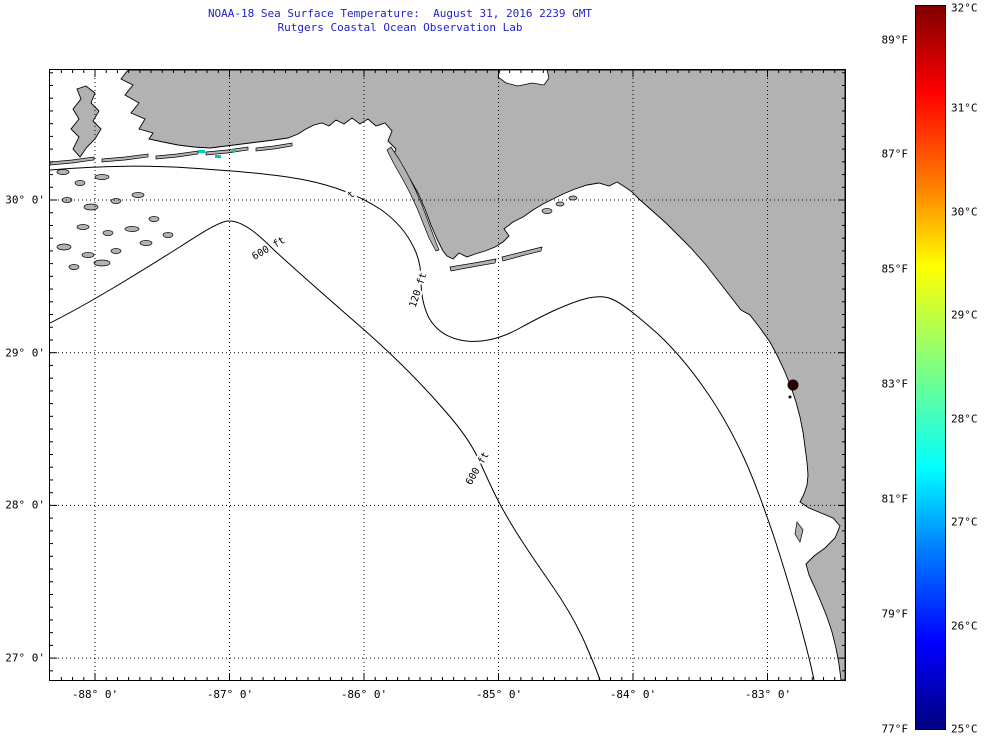 The image size is (1000, 754). I want to click on cb-c-label-27: 27°C, so click(964, 522).